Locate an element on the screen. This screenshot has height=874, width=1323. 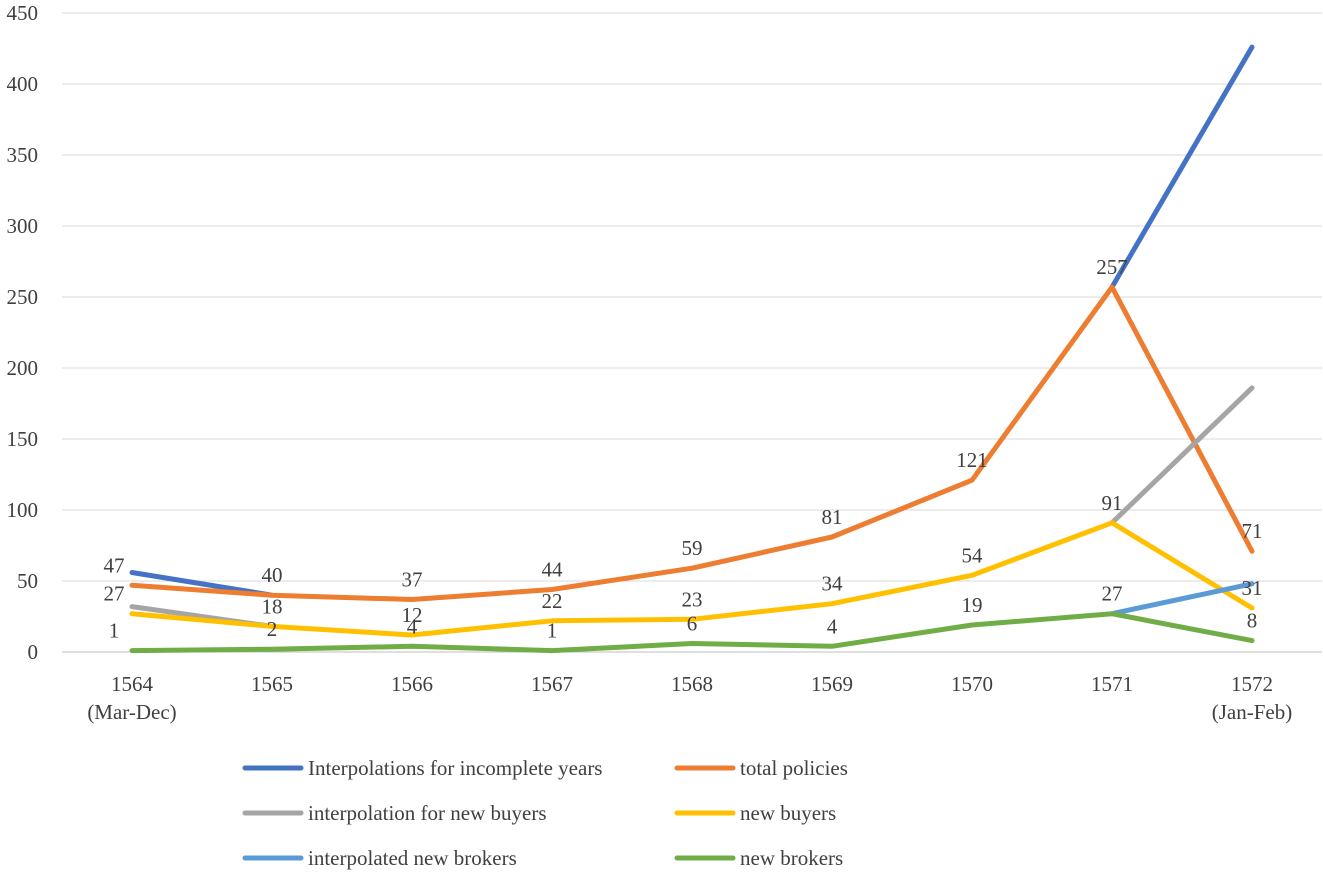
y-tick-label: 350 is located at coordinates (23, 155).